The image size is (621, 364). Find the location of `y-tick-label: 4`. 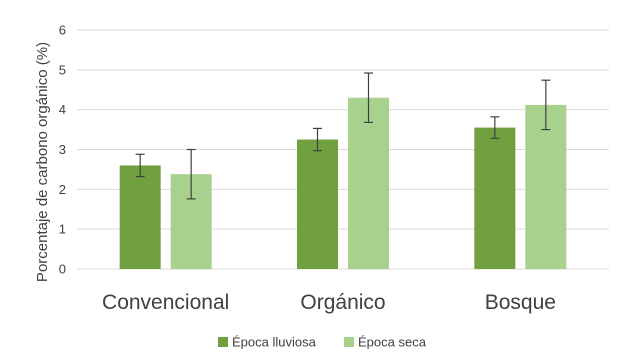

y-tick-label: 4 is located at coordinates (62, 109).